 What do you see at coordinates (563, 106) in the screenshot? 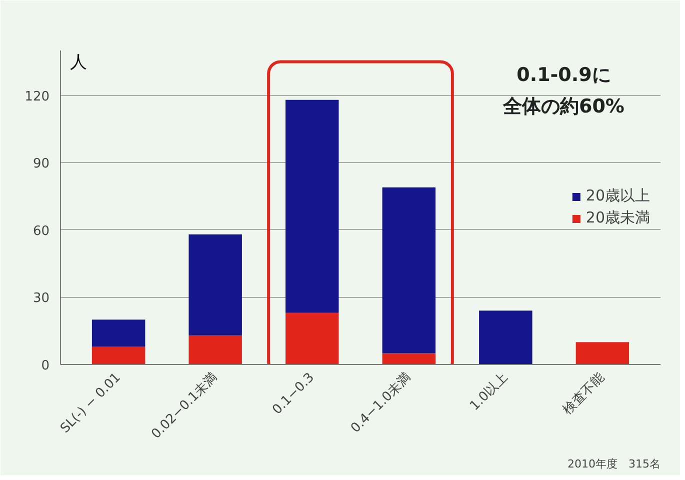
I see `annotation: 全体の約60%` at bounding box center [563, 106].